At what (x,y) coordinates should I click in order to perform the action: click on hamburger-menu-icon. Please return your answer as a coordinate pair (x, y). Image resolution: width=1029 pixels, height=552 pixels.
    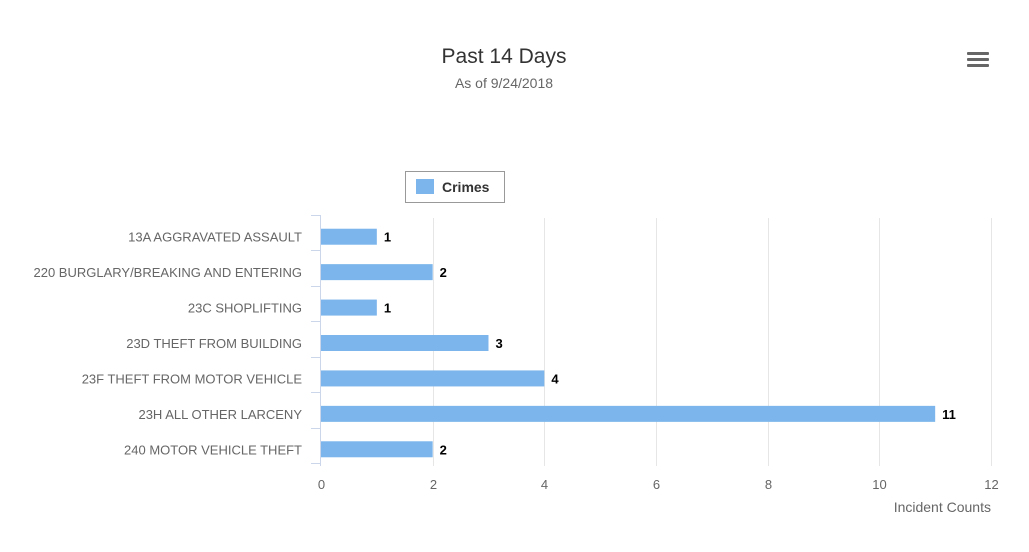
    Looking at the image, I should click on (978, 61).